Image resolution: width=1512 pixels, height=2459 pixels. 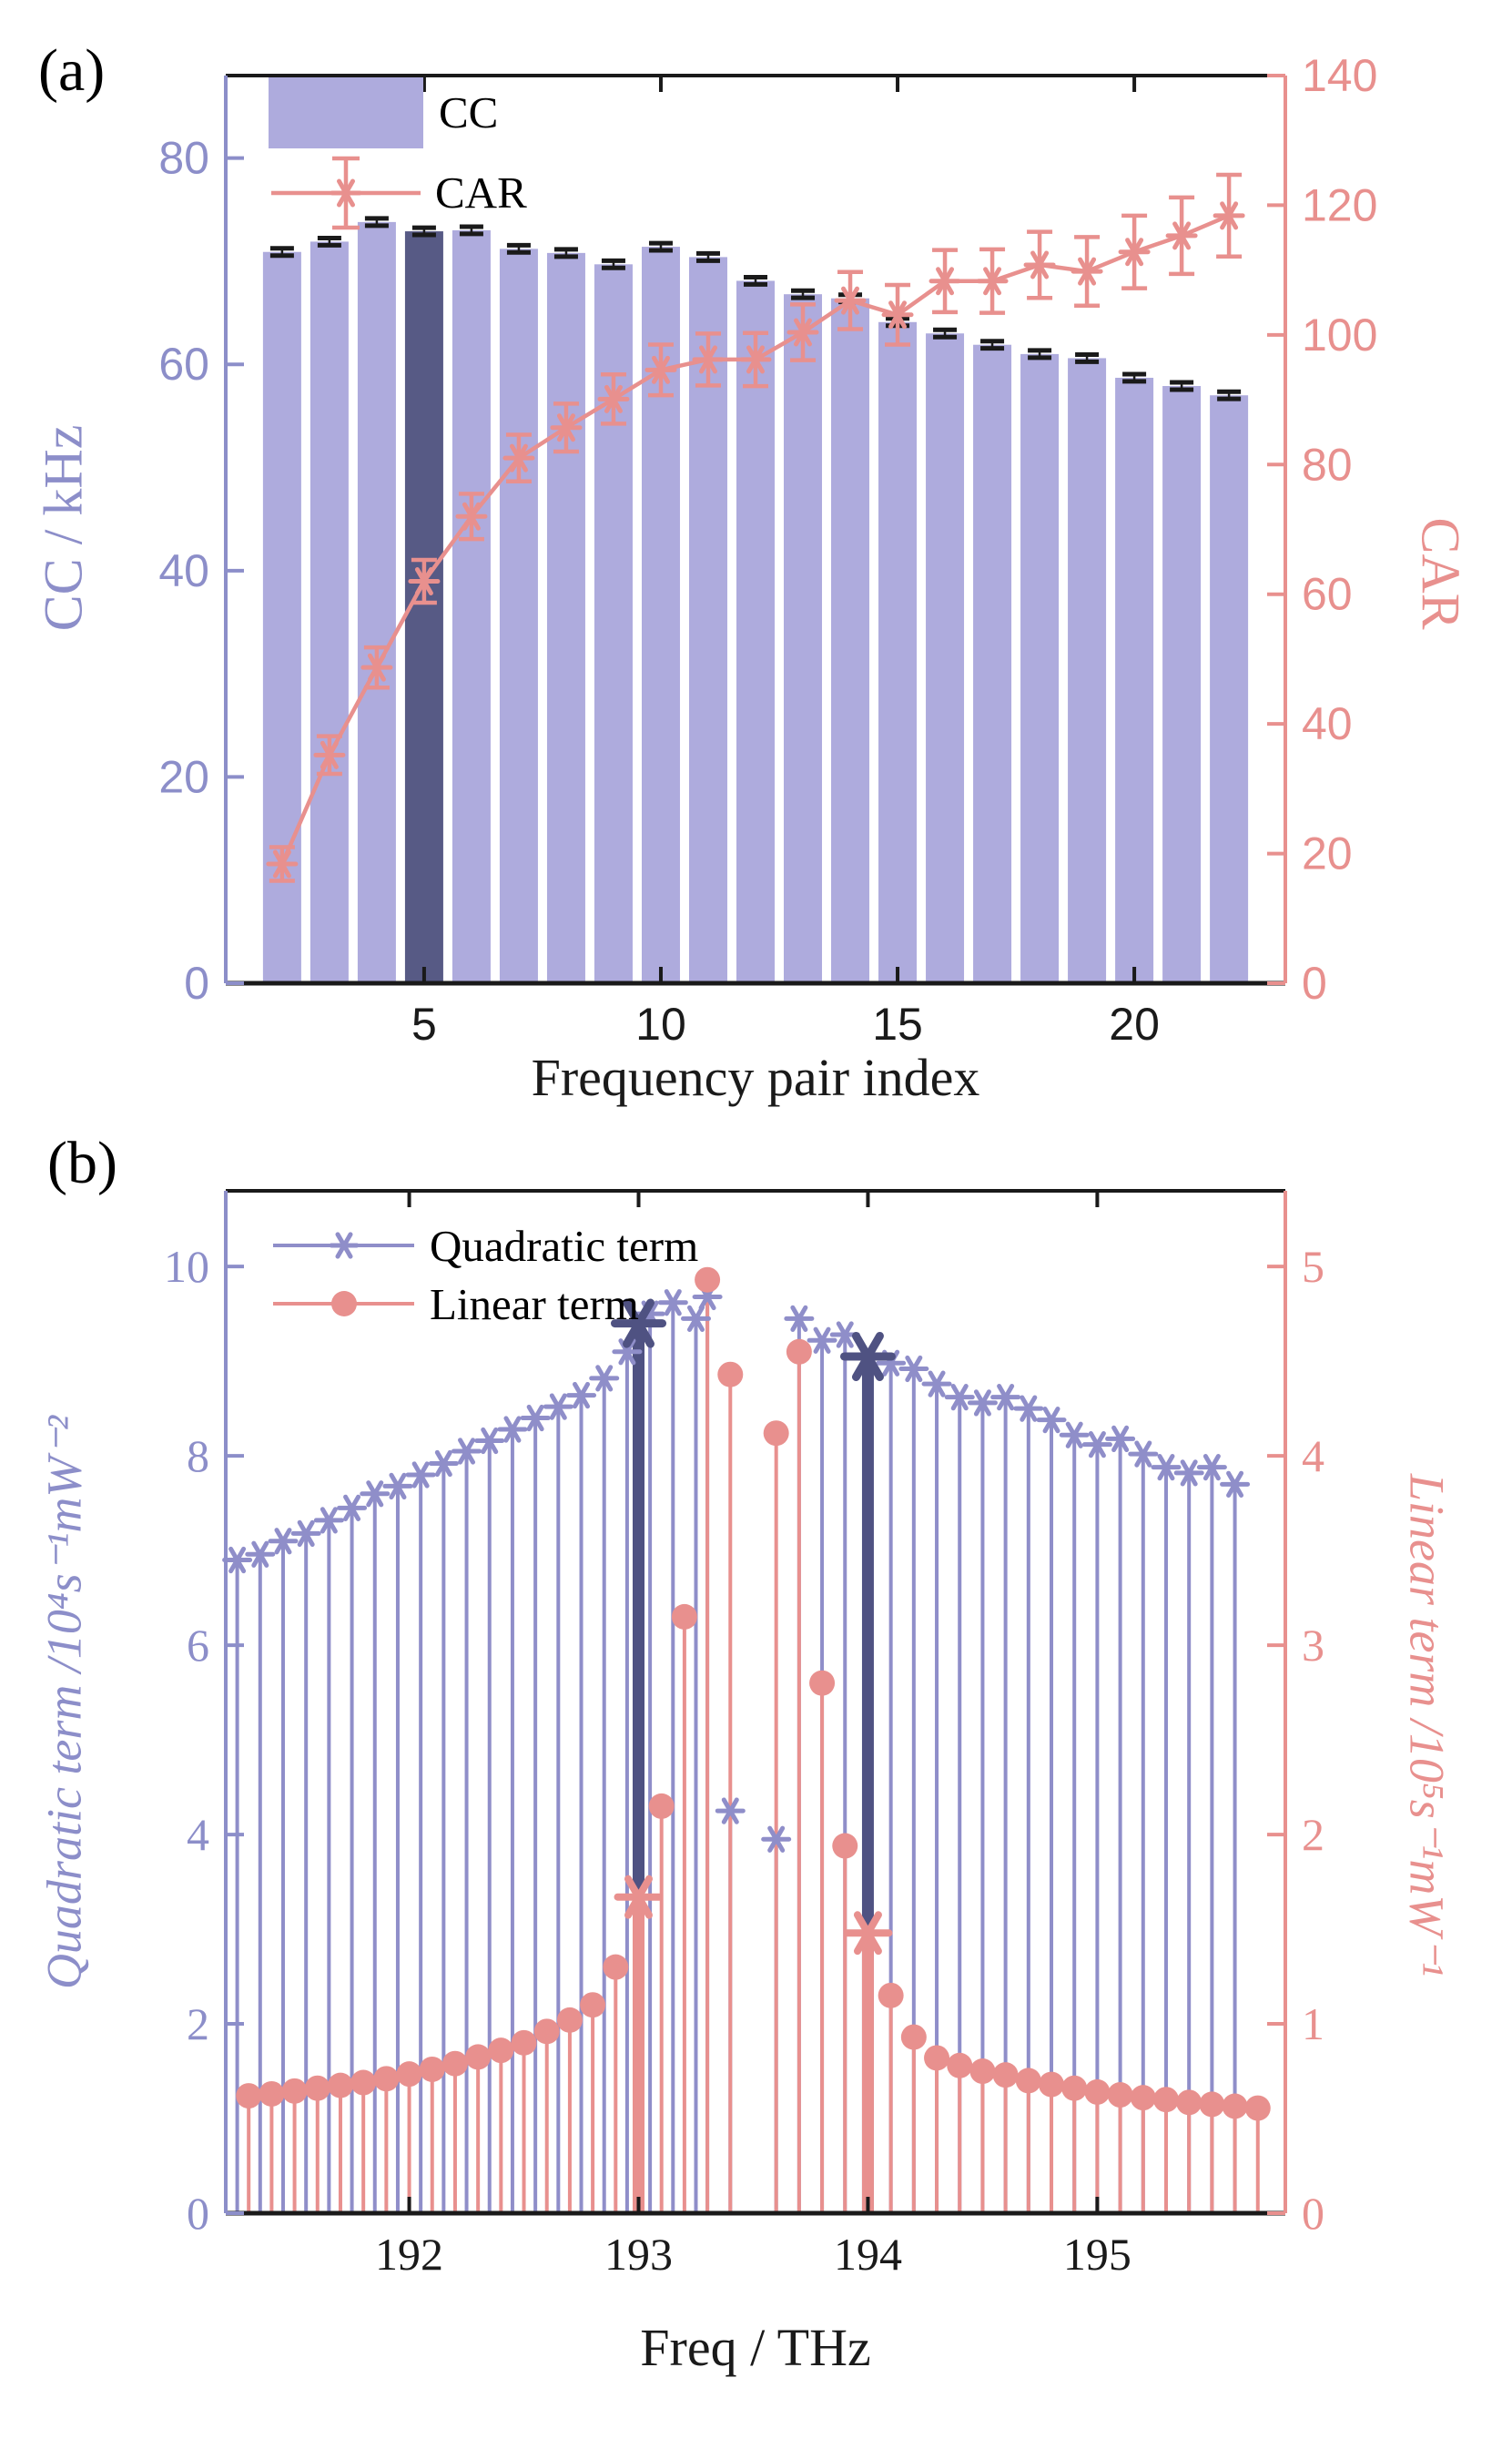 What do you see at coordinates (534, 1304) in the screenshot?
I see `panel-b-legend-linear-label: Linear term` at bounding box center [534, 1304].